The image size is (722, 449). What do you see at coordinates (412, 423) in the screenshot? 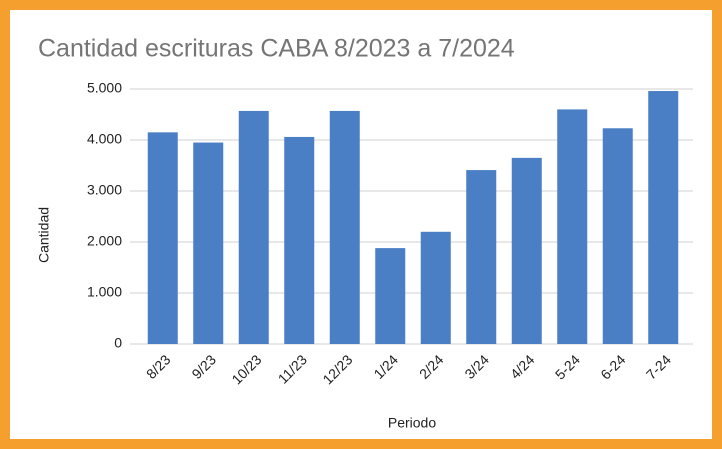
I see `x-axis-label: Periodo` at bounding box center [412, 423].